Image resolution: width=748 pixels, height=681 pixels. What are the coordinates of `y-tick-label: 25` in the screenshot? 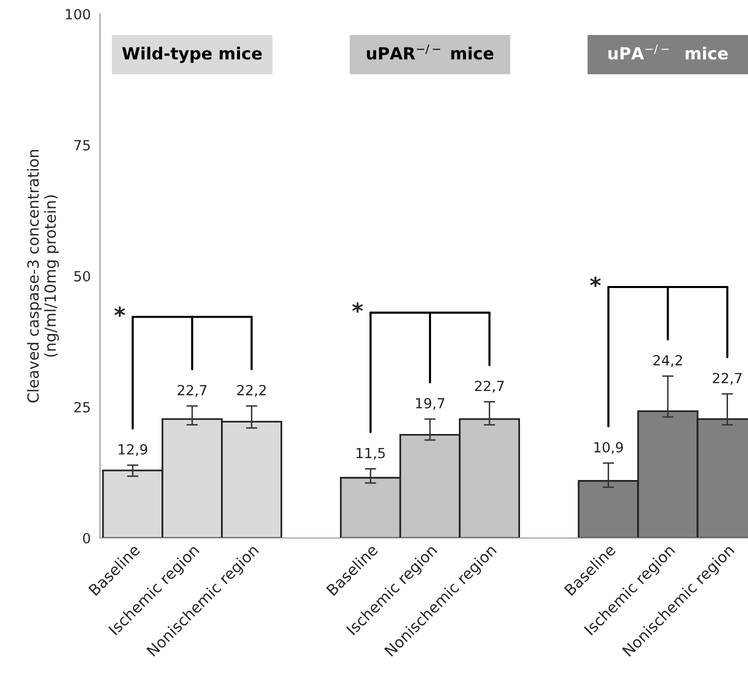 It's located at (82, 407).